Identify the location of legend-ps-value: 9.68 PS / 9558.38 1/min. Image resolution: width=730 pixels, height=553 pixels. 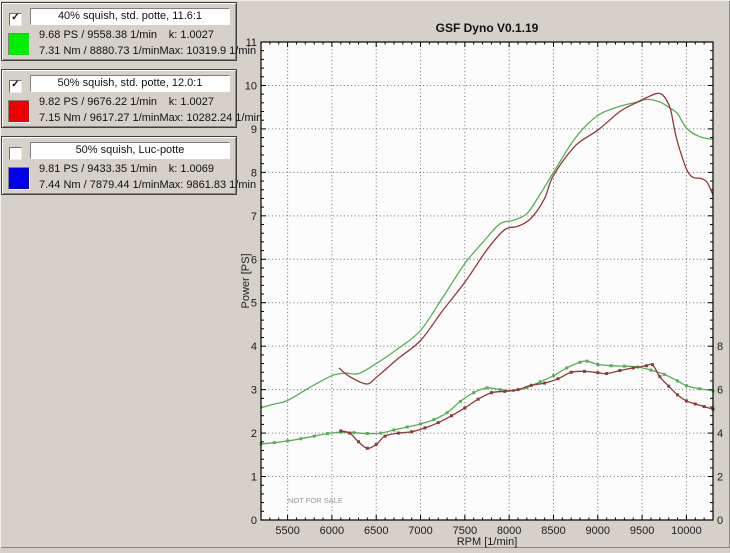
(98, 35).